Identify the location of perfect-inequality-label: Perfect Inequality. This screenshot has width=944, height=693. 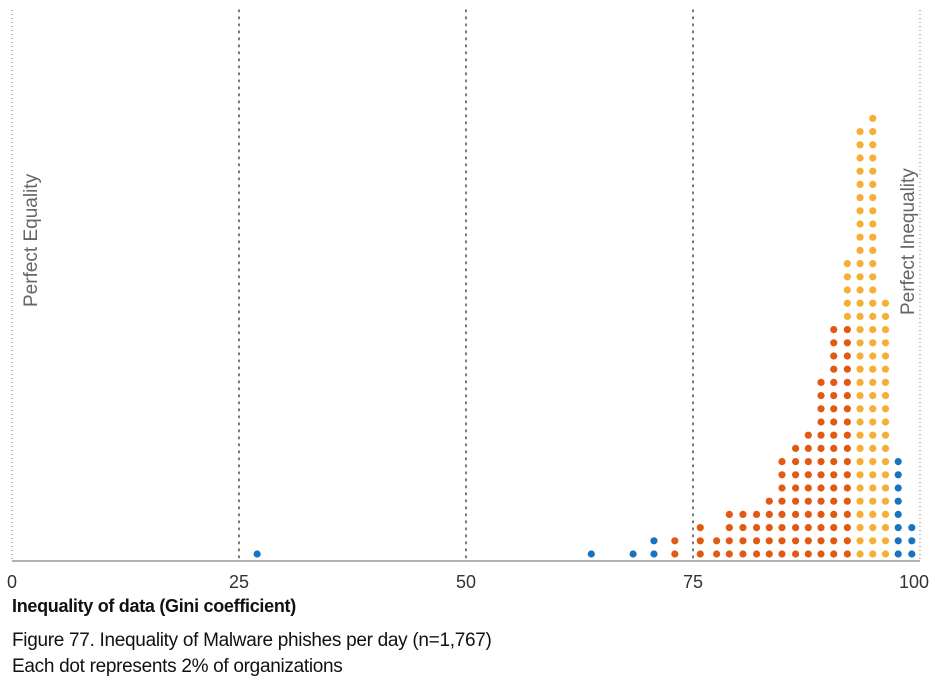
(908, 241).